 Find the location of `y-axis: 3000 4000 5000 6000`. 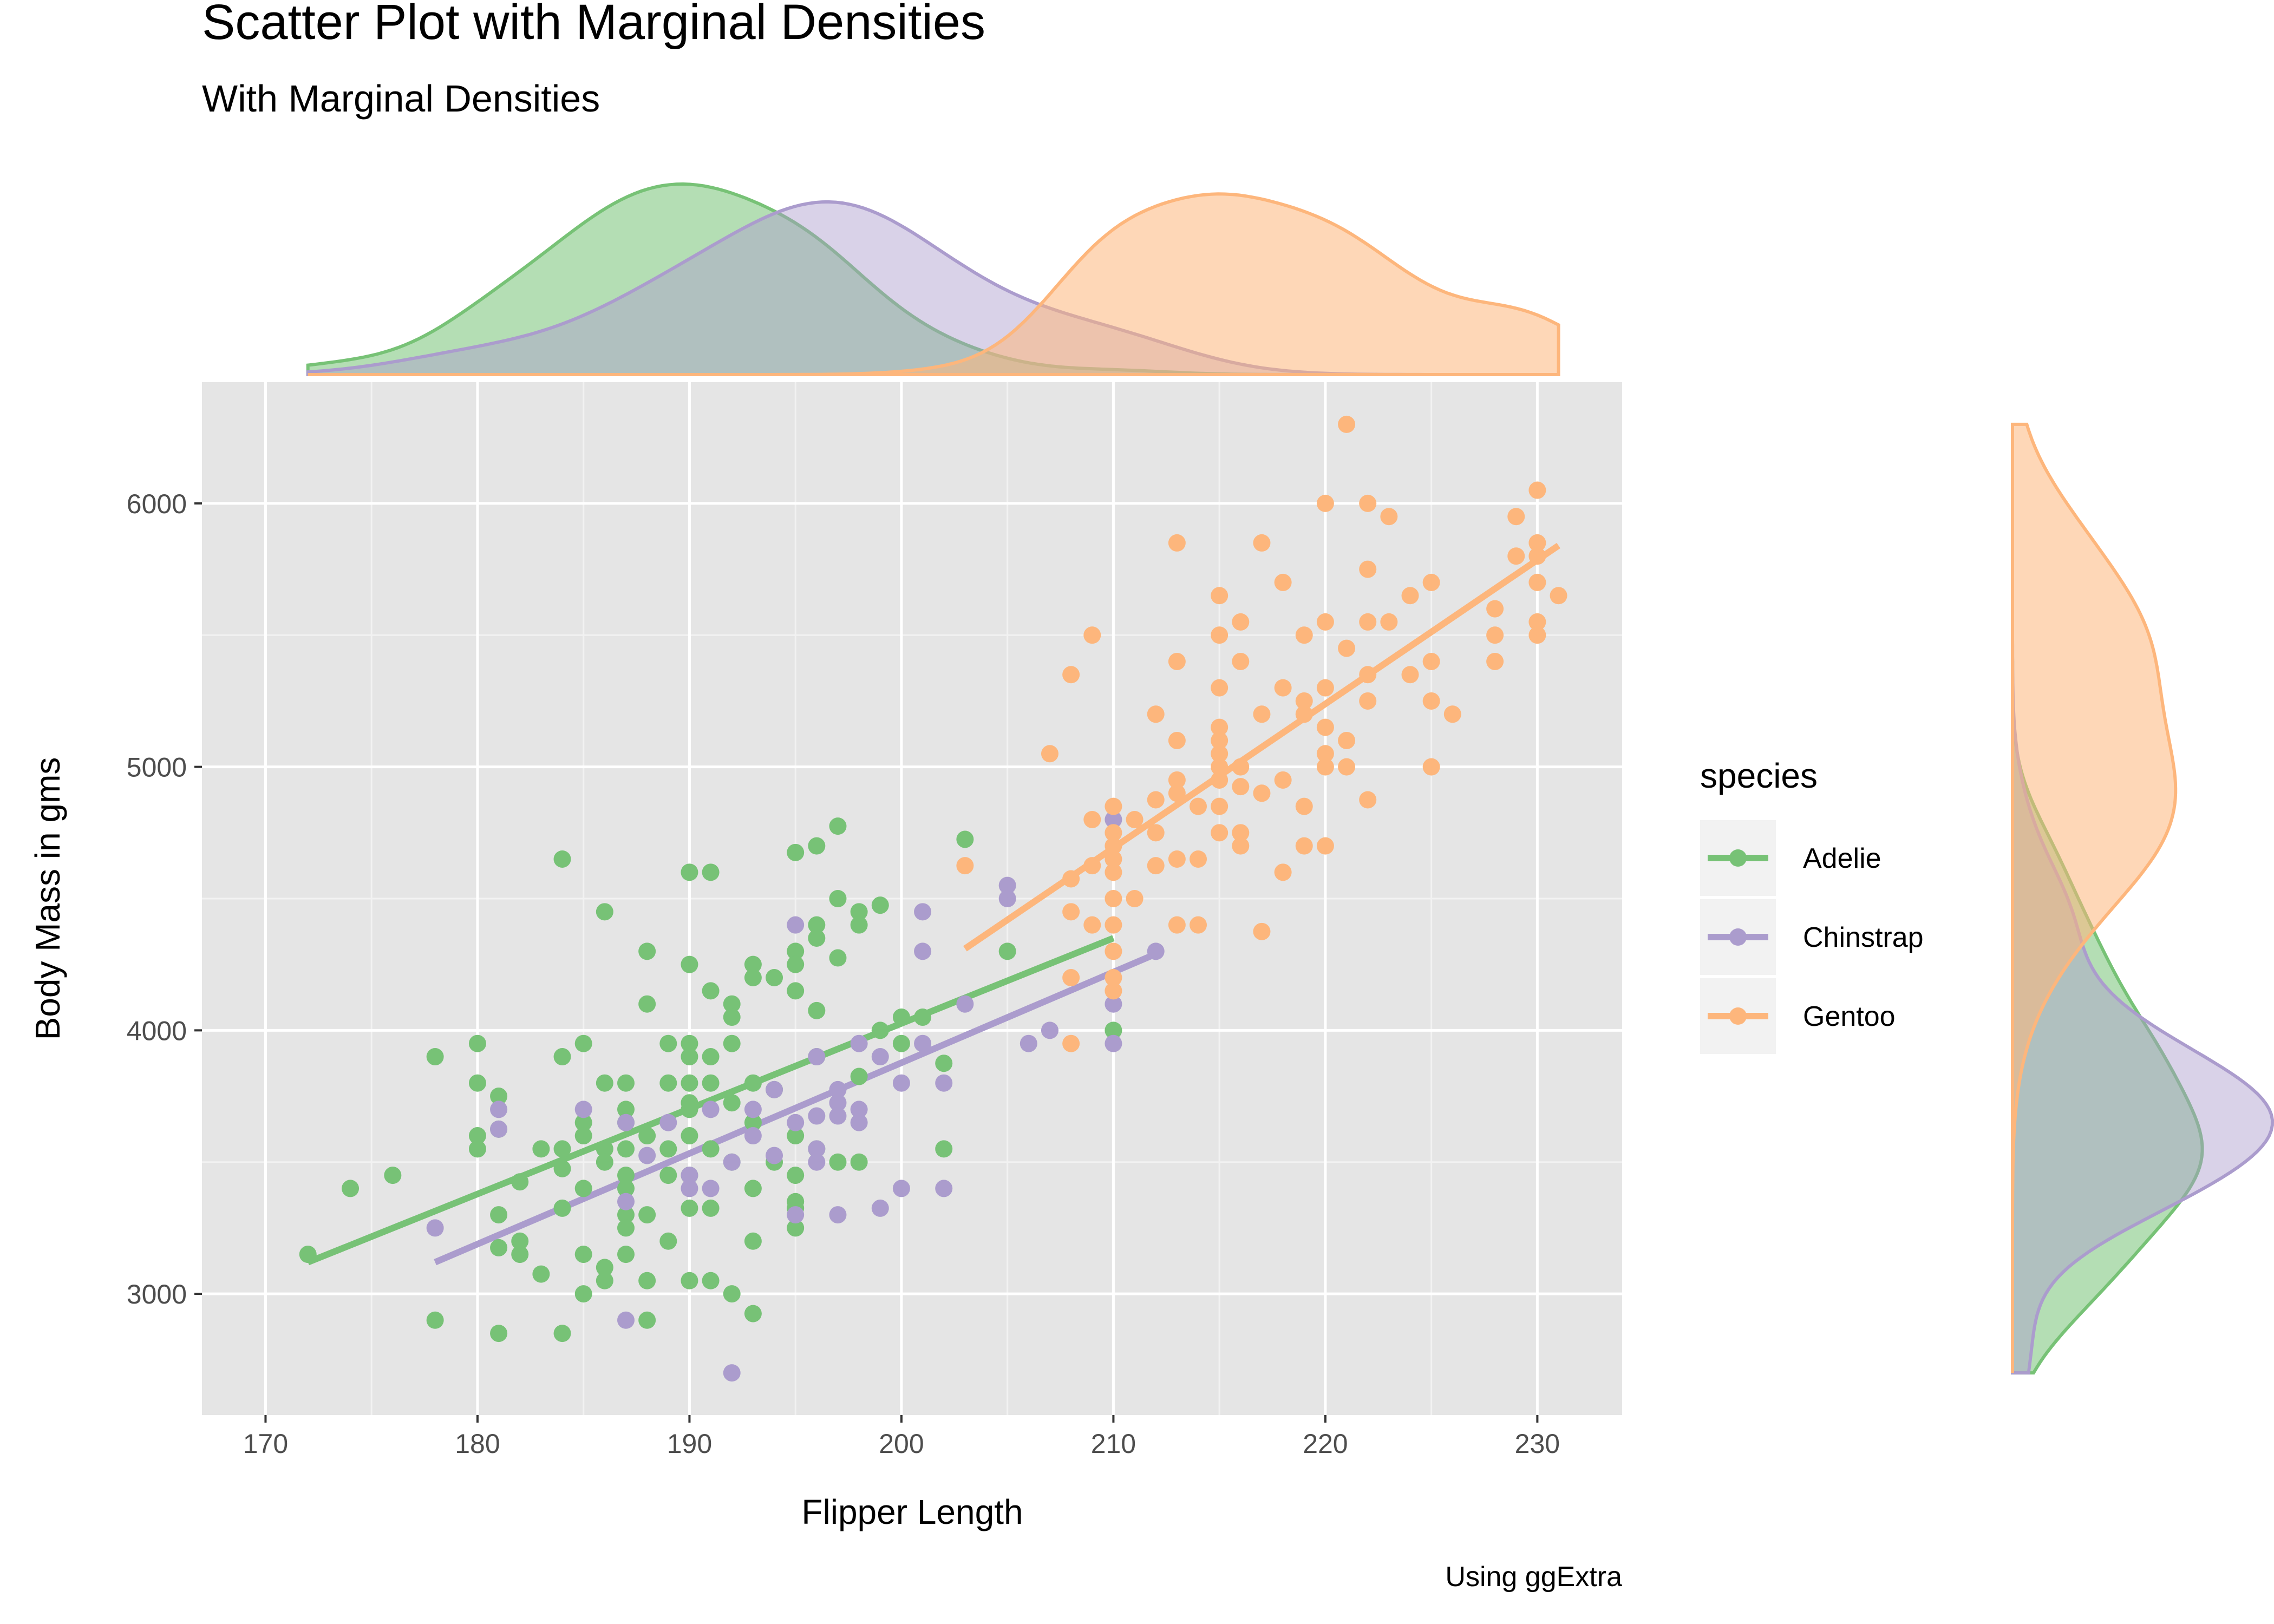

y-axis: 3000 4000 5000 6000 is located at coordinates (165, 899).